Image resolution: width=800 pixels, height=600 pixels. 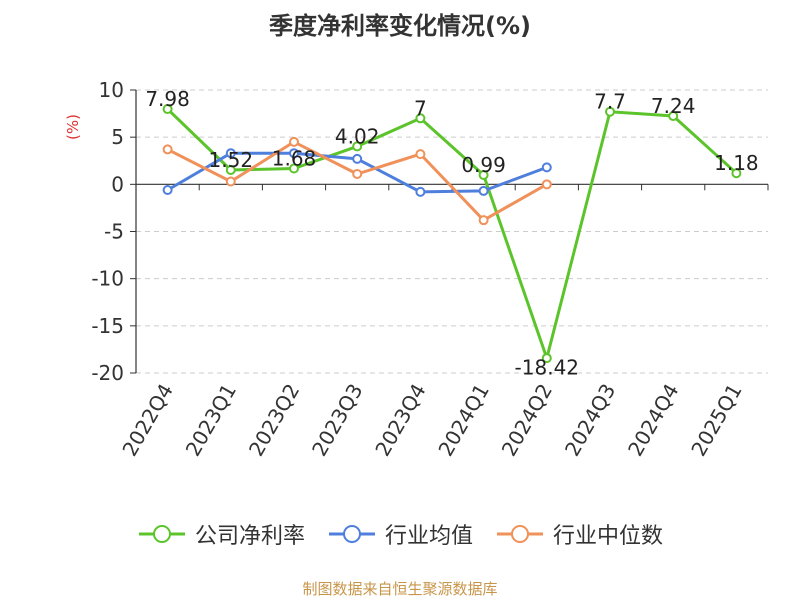 I want to click on legend: 公司净利率 行业均值 行业中位数, so click(x=400, y=534).